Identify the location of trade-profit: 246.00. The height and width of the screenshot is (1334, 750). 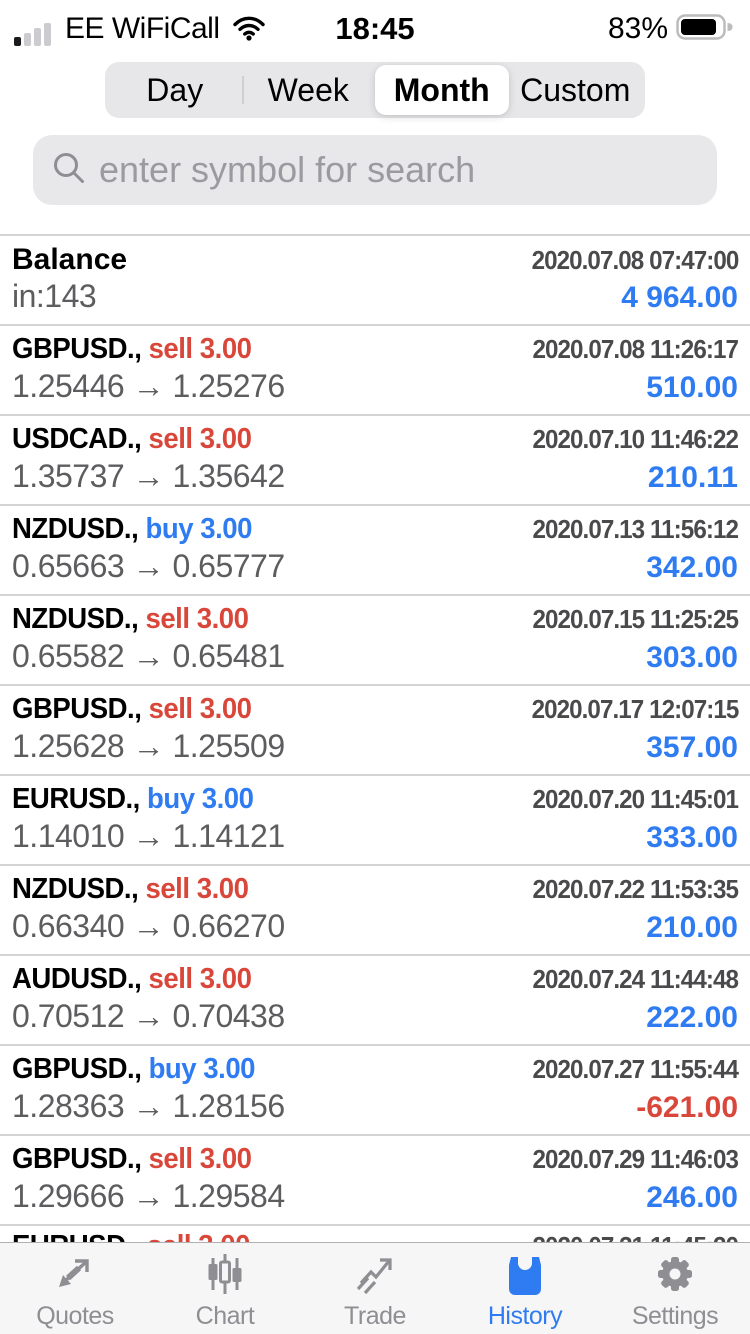
(692, 1197).